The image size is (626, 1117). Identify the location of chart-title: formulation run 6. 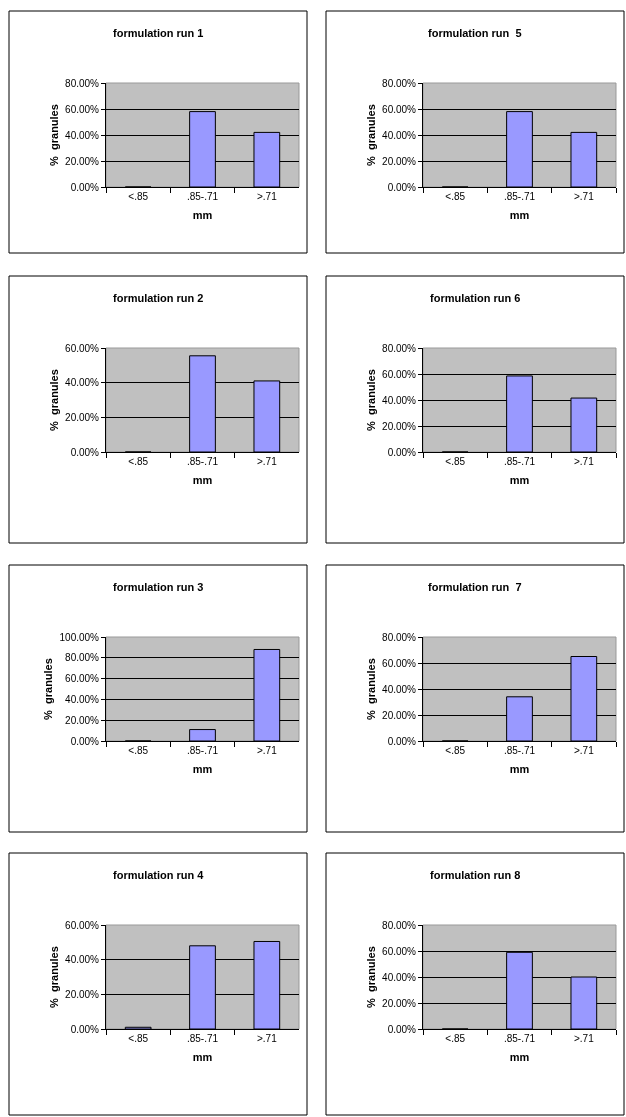
(475, 298).